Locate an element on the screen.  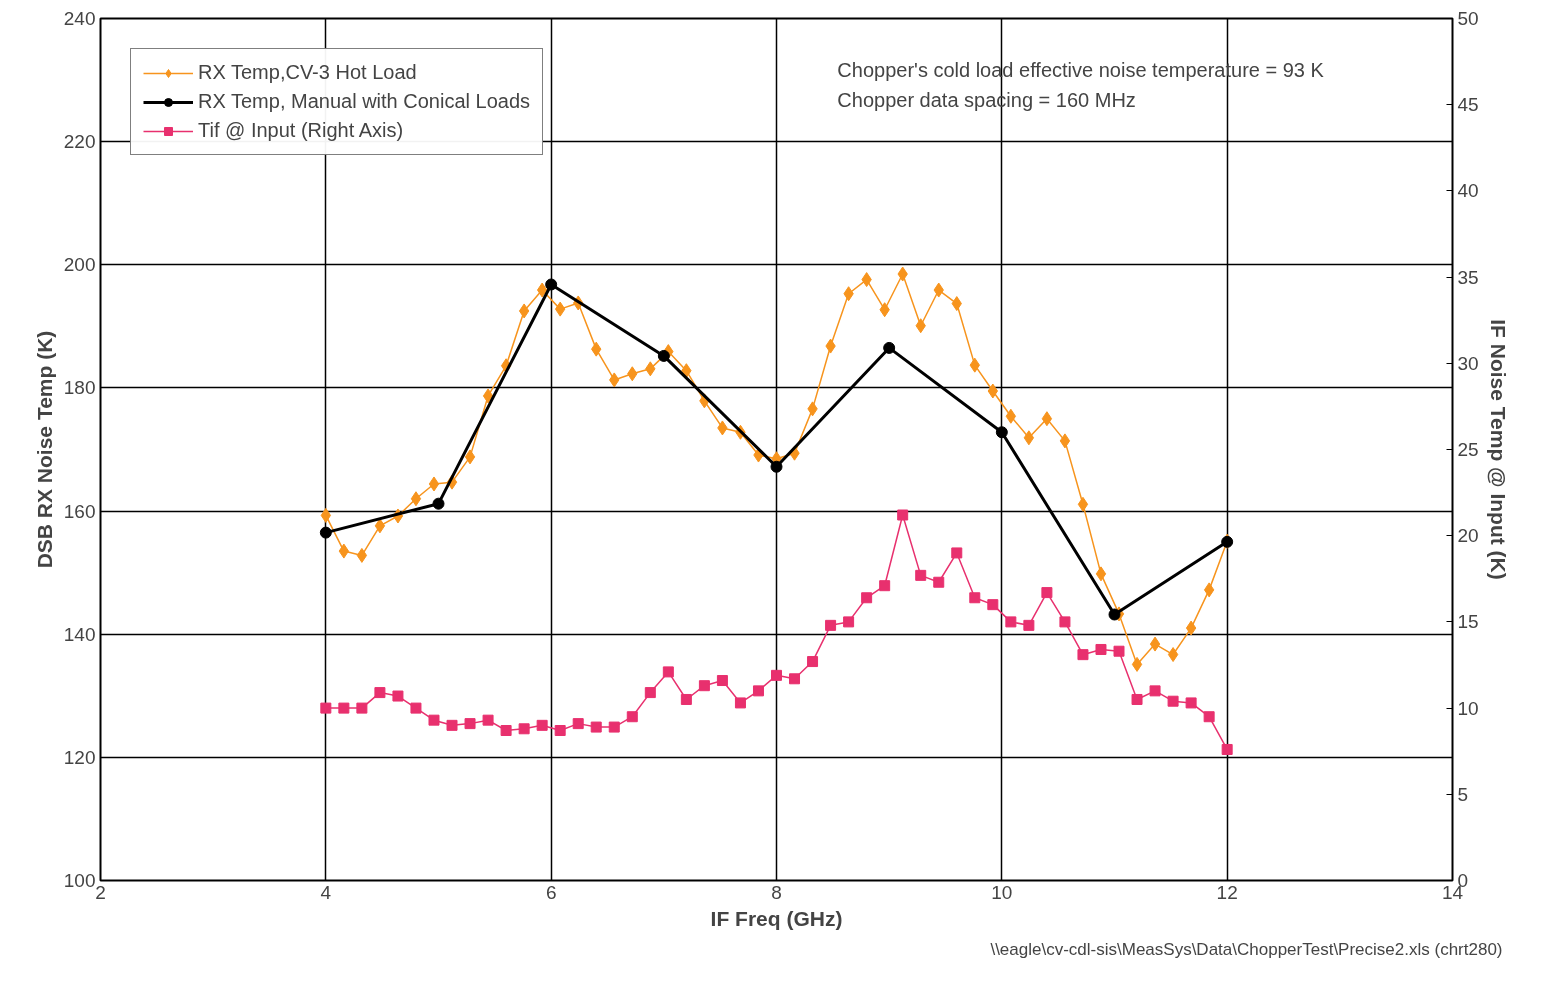
y2-tick-label: 40 is located at coordinates (1468, 191).